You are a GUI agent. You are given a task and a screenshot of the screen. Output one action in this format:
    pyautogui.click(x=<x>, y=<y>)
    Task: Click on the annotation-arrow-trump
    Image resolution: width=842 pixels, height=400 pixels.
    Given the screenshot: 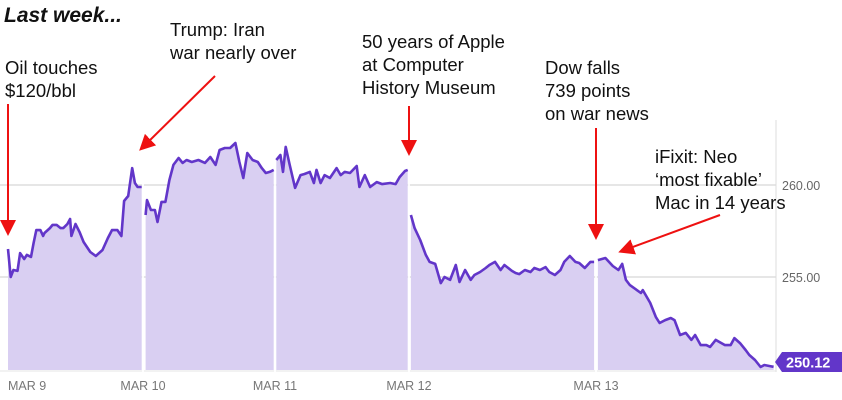 What is the action you would take?
    pyautogui.click(x=177, y=113)
    